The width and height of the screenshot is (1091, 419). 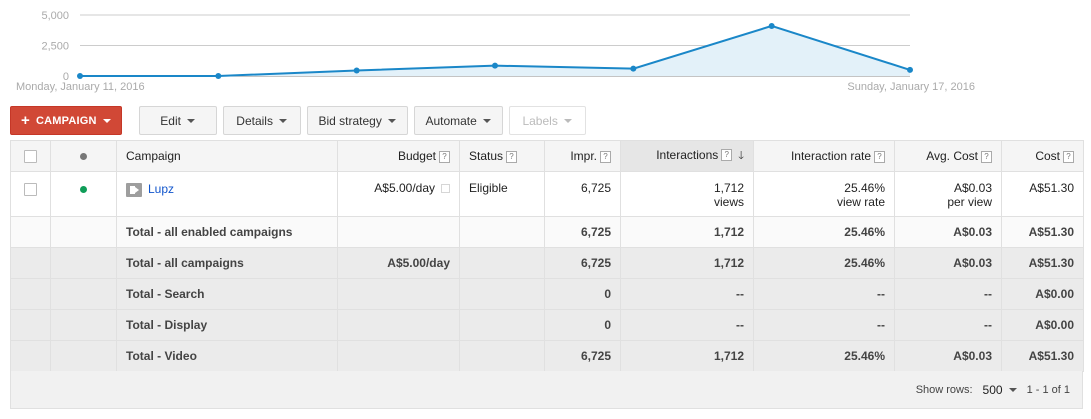 What do you see at coordinates (161, 189) in the screenshot?
I see `campaign-link: Lupz` at bounding box center [161, 189].